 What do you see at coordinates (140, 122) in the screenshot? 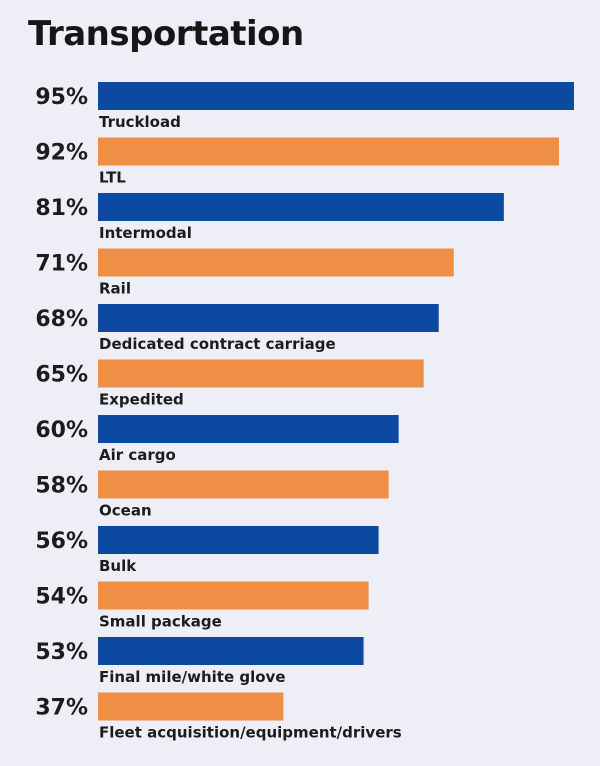
I see `category-label-0: Truckload` at bounding box center [140, 122].